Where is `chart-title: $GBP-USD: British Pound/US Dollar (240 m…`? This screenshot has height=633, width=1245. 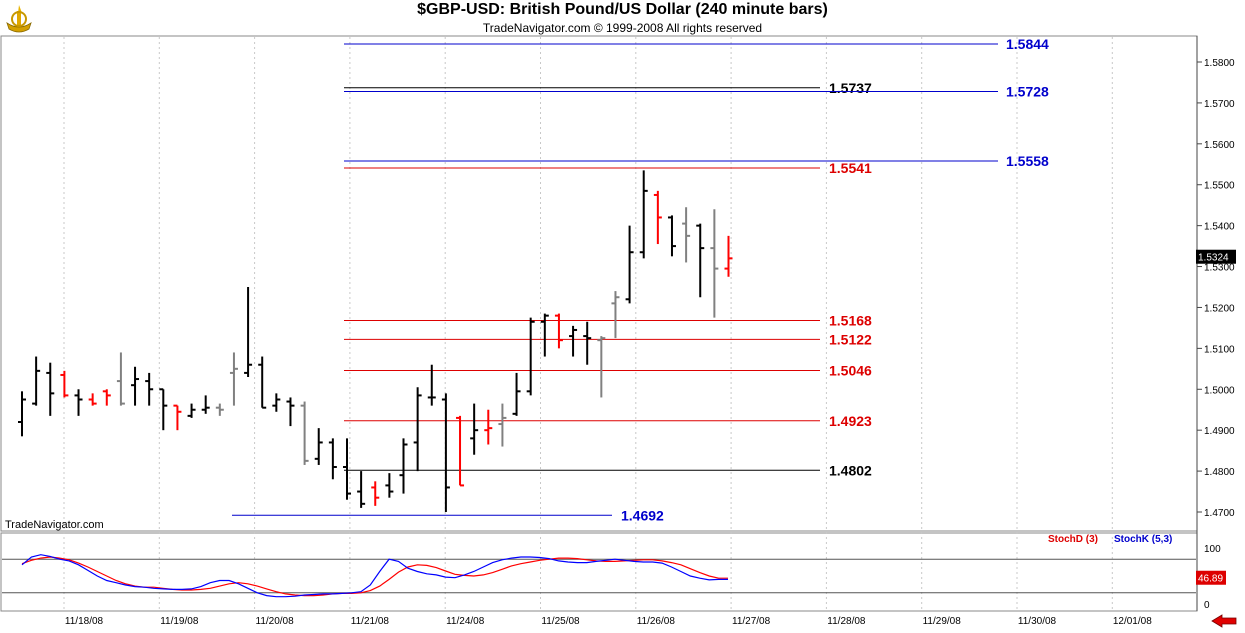 chart-title: $GBP-USD: British Pound/US Dollar (240 m… is located at coordinates (622, 9).